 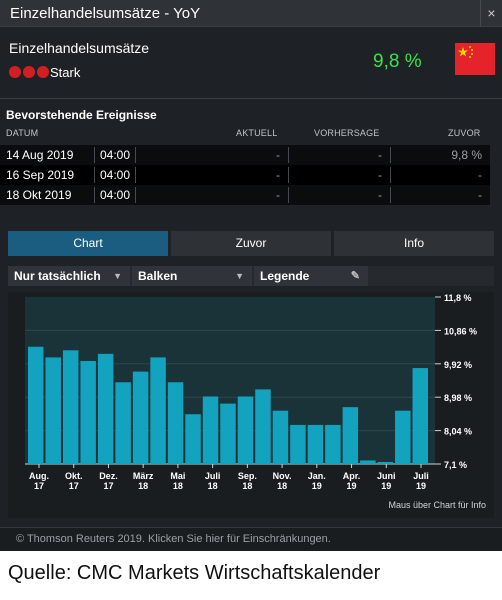 What do you see at coordinates (192, 276) in the screenshot?
I see `chart-type-dropdown: Balken ▼` at bounding box center [192, 276].